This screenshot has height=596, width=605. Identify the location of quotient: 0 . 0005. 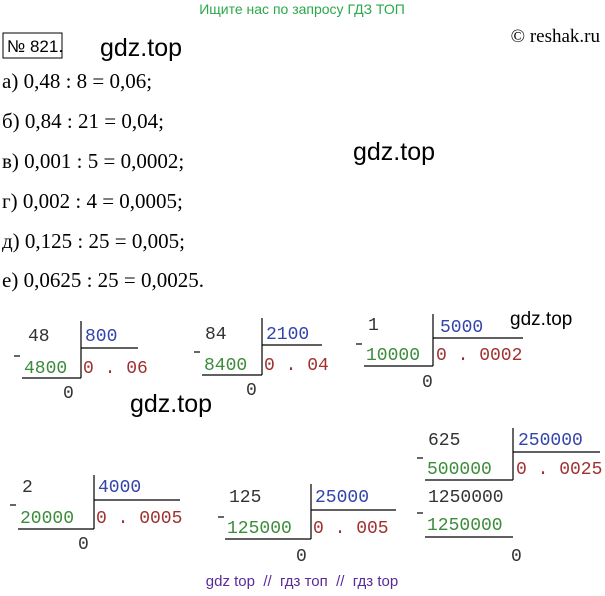
(139, 519).